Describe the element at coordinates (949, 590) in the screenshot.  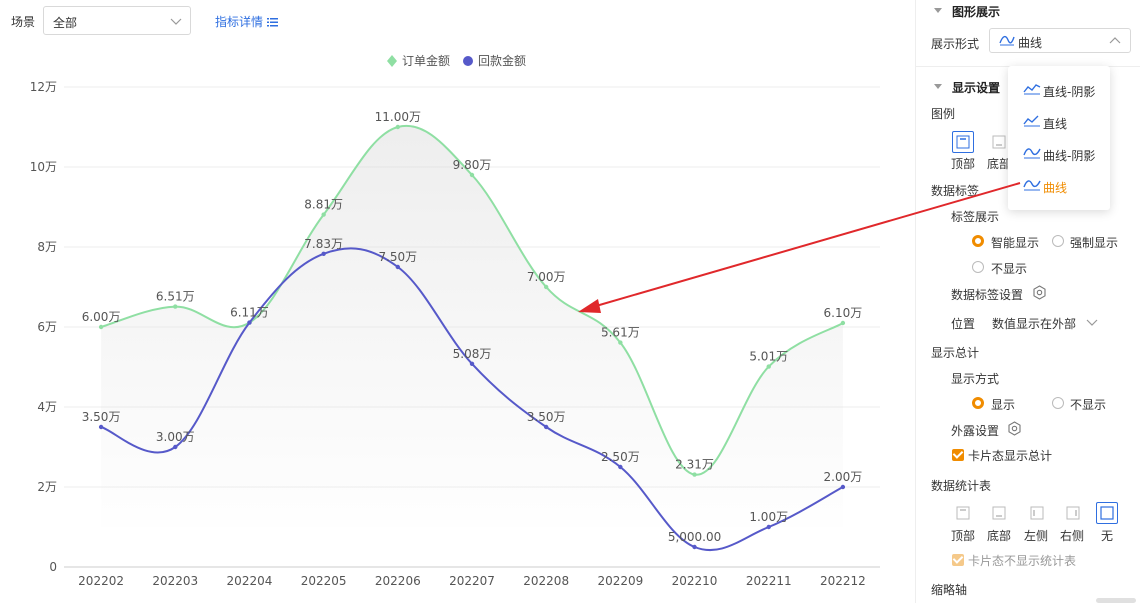
I see `thumbnail-axis-title: 缩略轴` at that location.